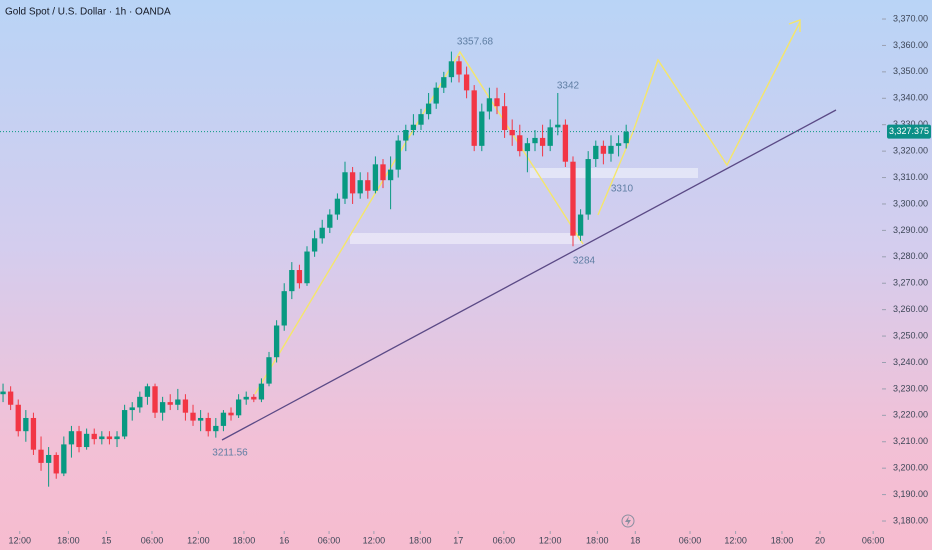  Describe the element at coordinates (910, 151) in the screenshot. I see `y-tick-label: 3,320.00` at that location.